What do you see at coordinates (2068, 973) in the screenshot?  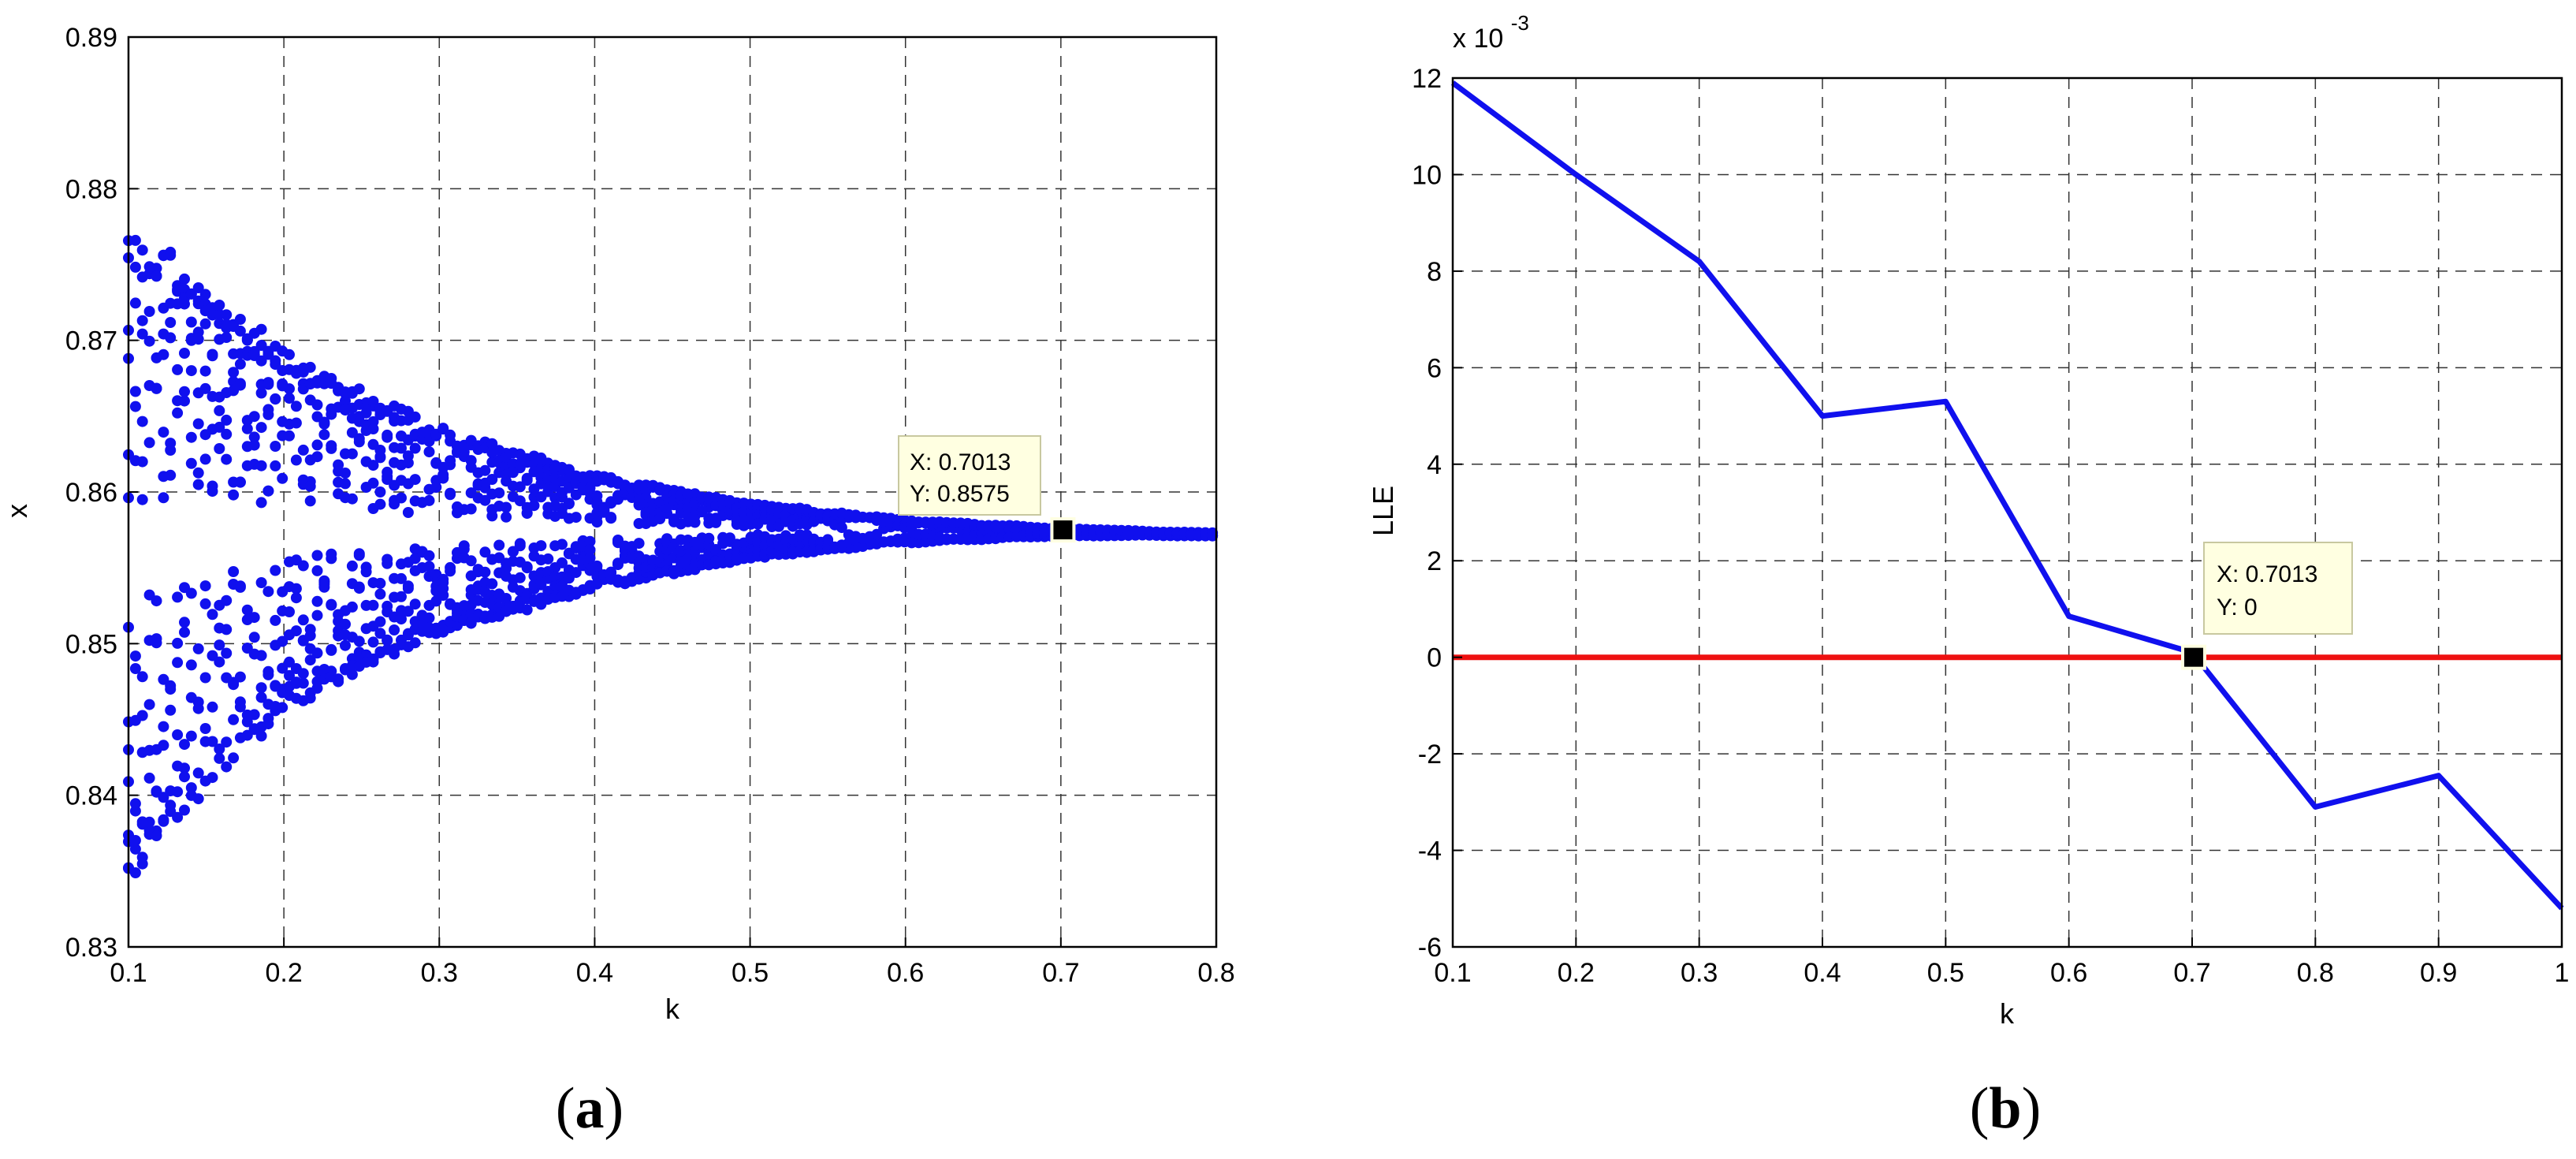 I see `panel-b-x-tick-label: 0.6` at bounding box center [2068, 973].